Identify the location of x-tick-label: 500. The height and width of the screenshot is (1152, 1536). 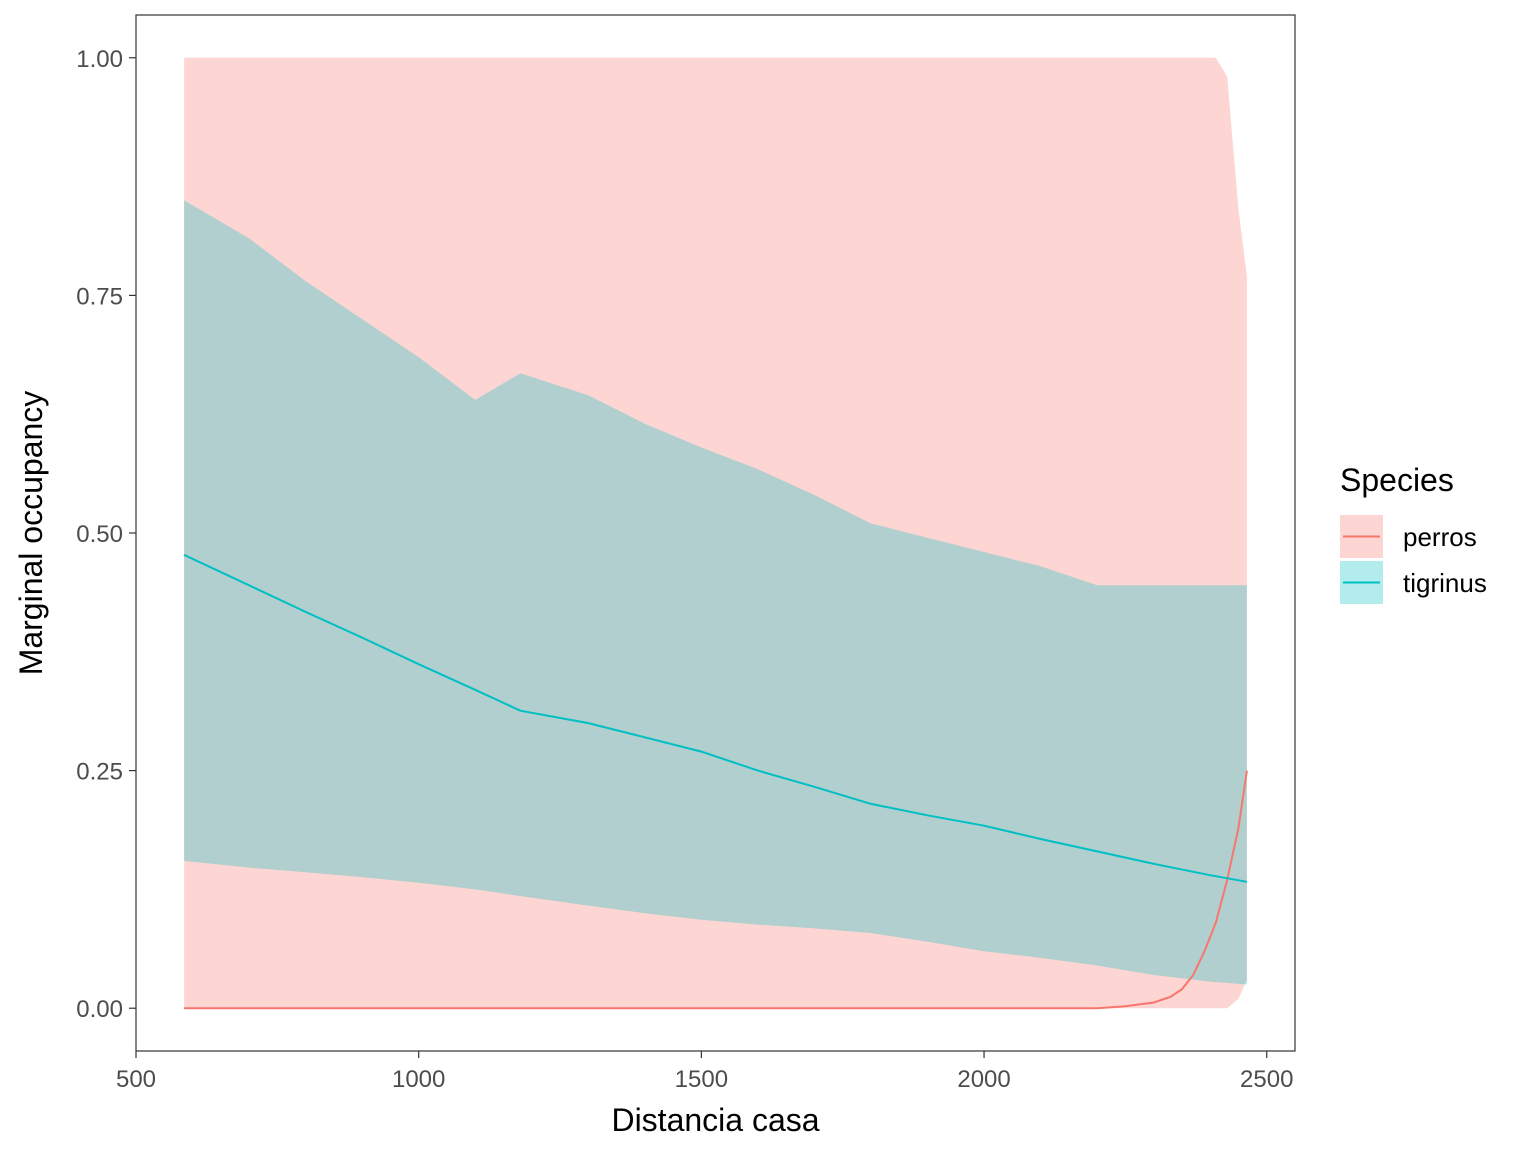
(136, 1079).